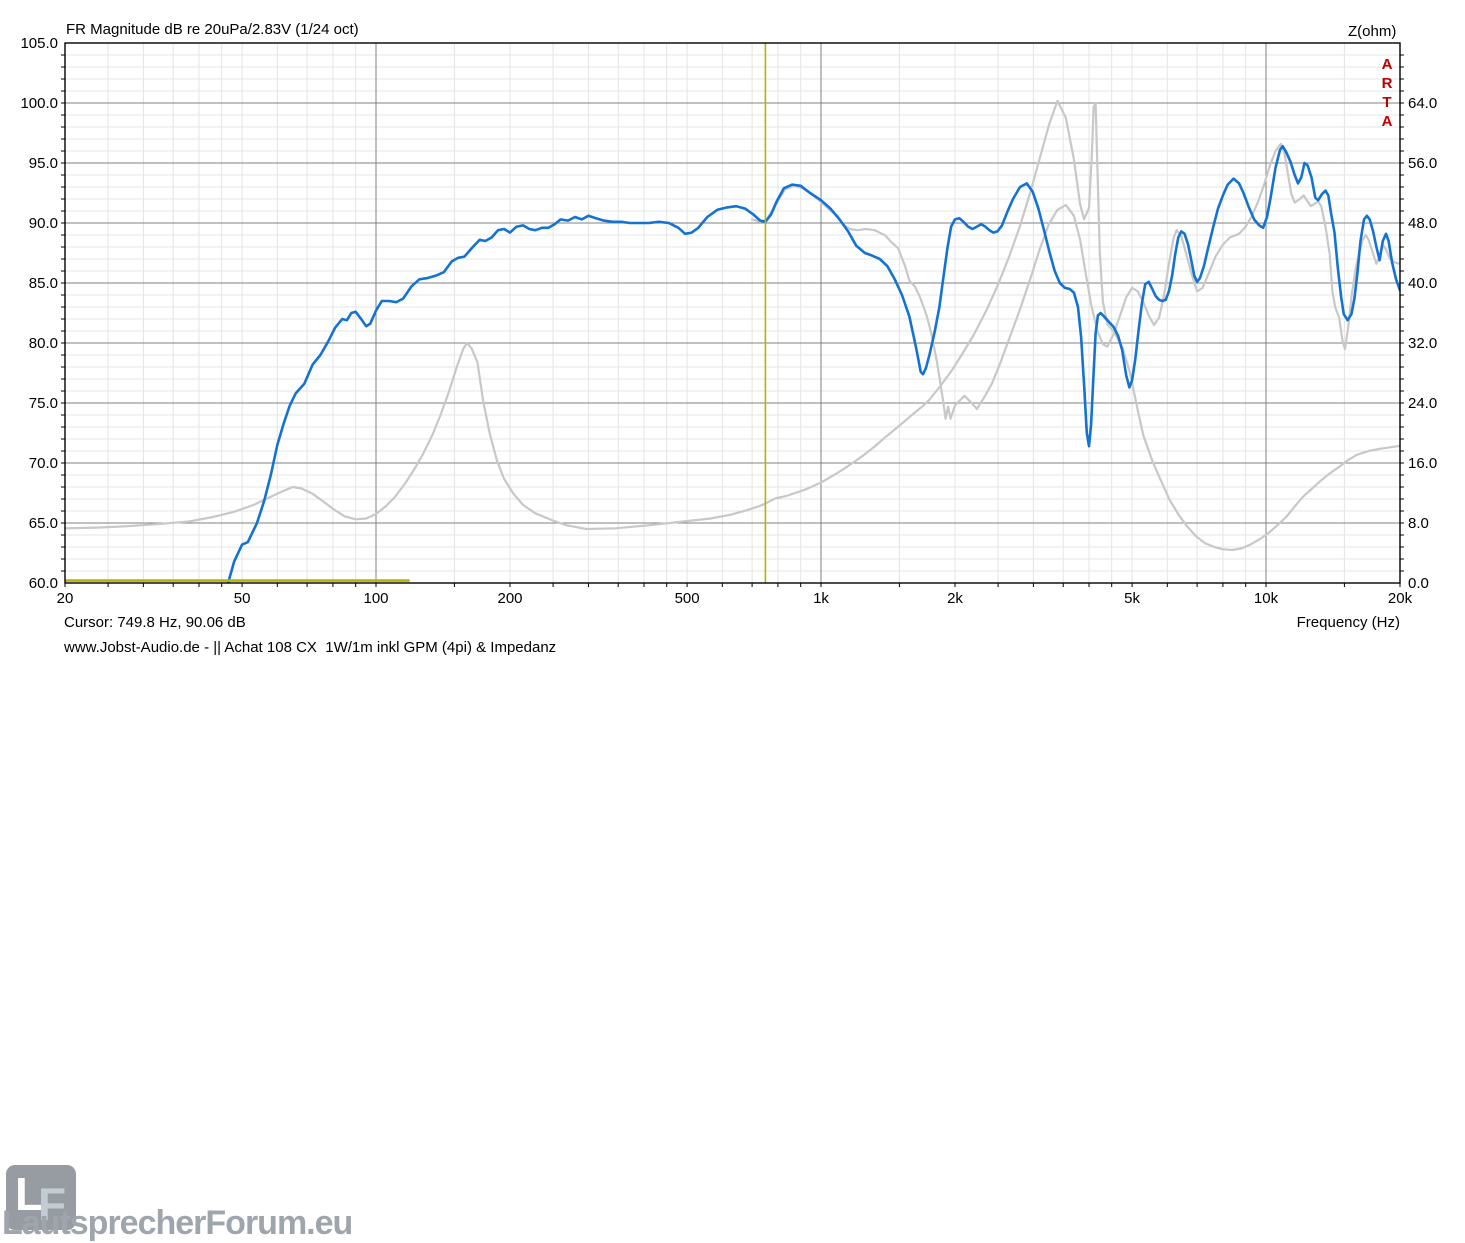 This screenshot has height=1243, width=1465. Describe the element at coordinates (43, 523) in the screenshot. I see `y-axis-tick-label: 65.0` at that location.